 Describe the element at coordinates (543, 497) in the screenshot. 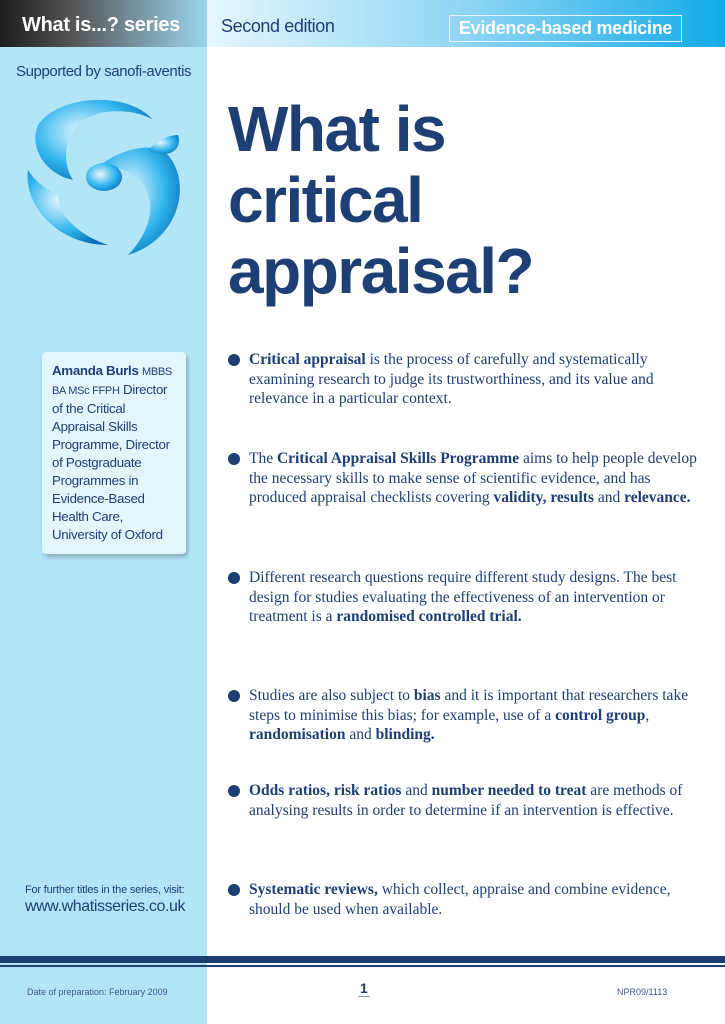

I see `bold-term: validity, results` at that location.